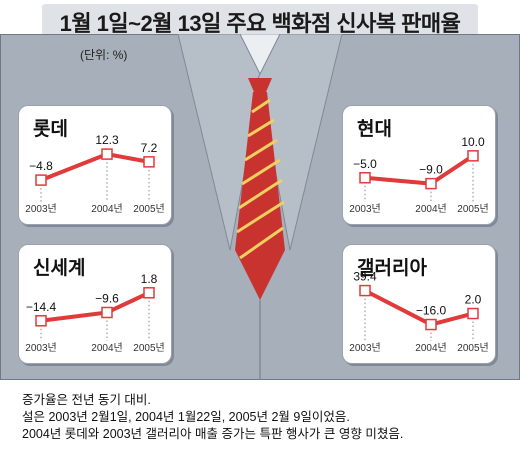 The width and height of the screenshot is (520, 457). I want to click on unit-label: (단위: %), so click(104, 55).